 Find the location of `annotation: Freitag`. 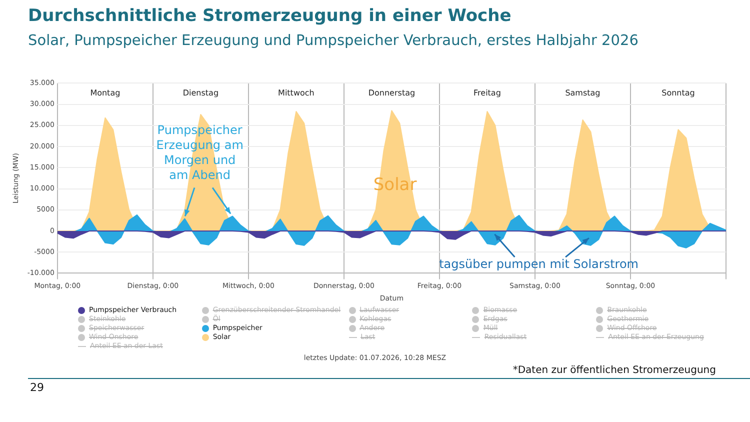

annotation: Freitag is located at coordinates (487, 93).